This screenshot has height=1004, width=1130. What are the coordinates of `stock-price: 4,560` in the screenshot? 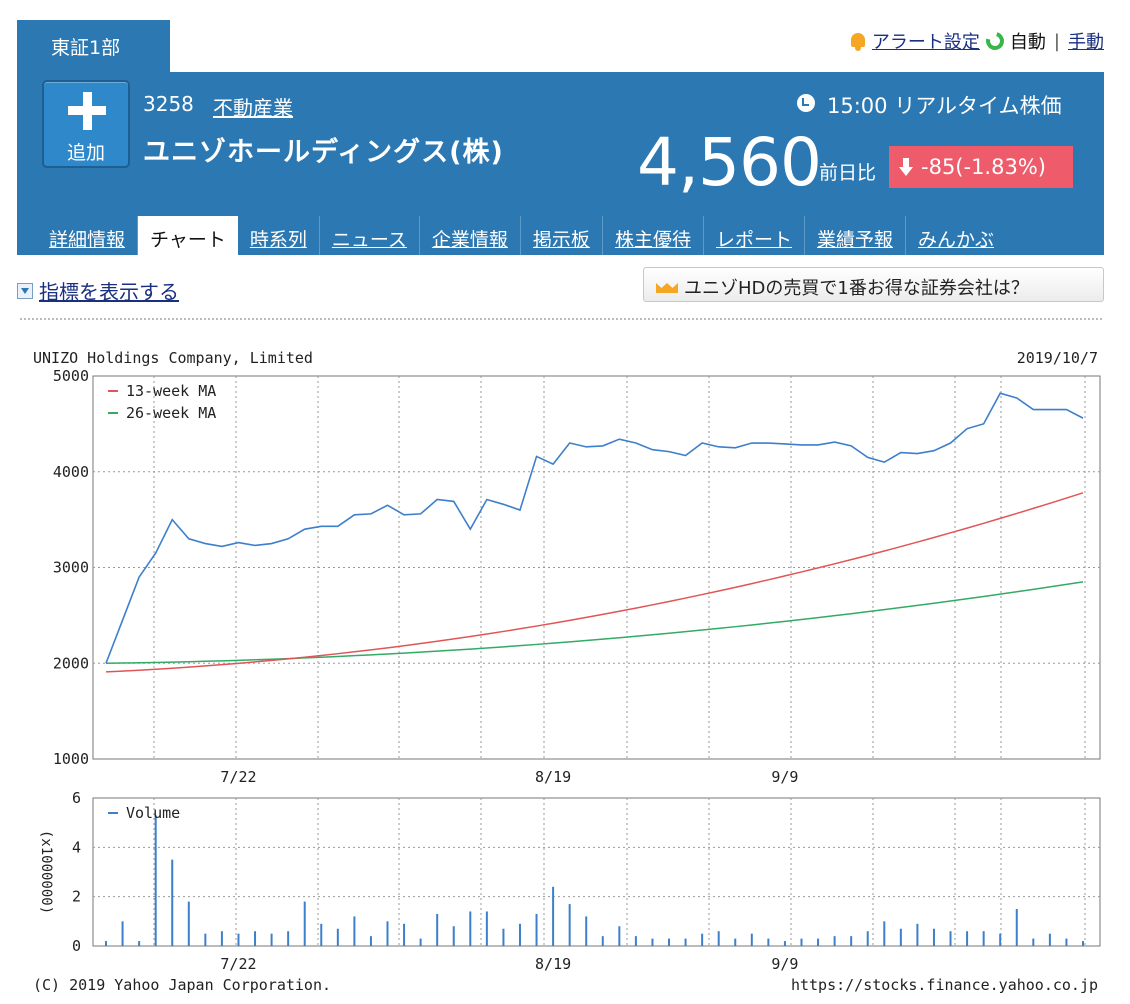 It's located at (729, 162).